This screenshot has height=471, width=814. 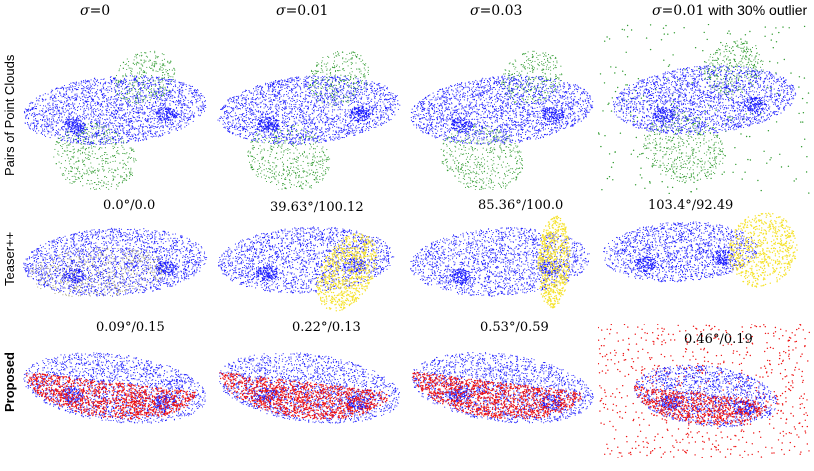 I want to click on column-header-2: σ=0.01, so click(x=302, y=10).